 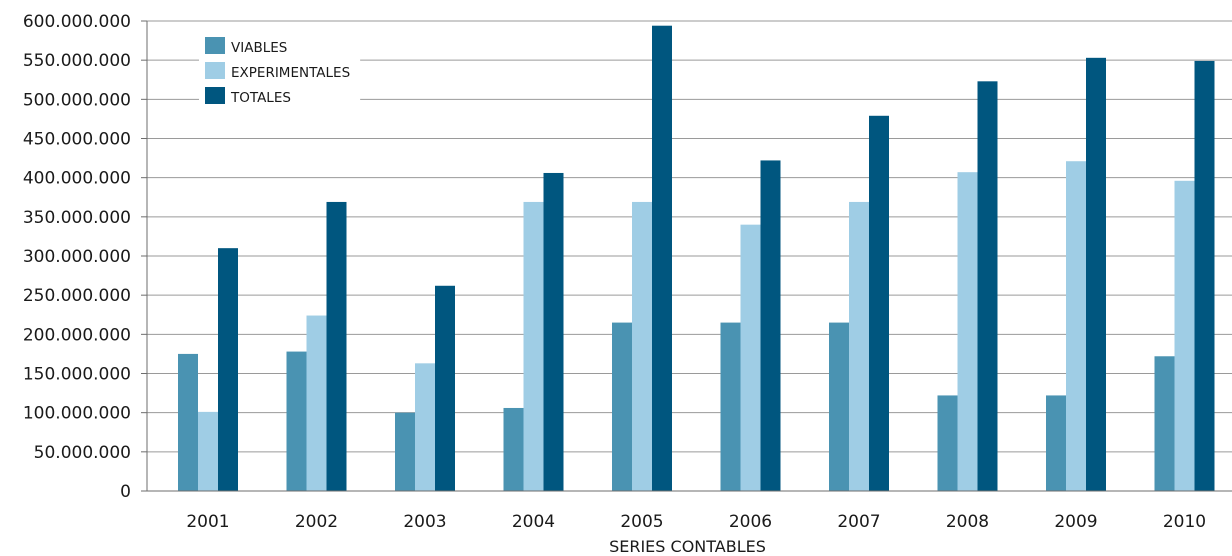 What do you see at coordinates (1164, 423) in the screenshot?
I see `bar-viables-2010` at bounding box center [1164, 423].